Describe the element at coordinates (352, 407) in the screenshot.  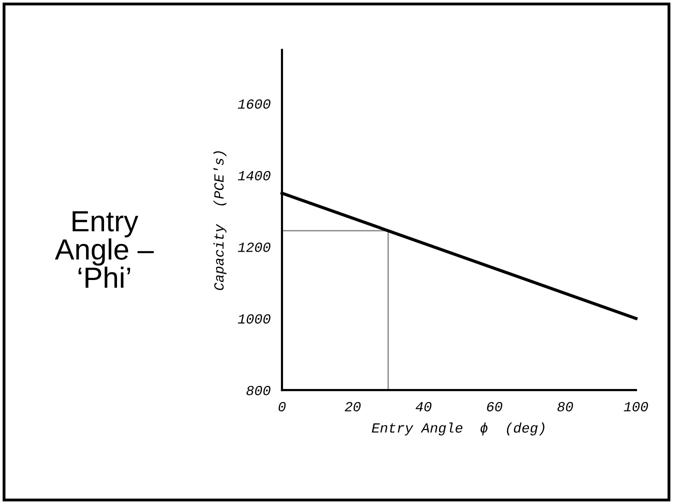
I see `x-tick-label: 20` at that location.